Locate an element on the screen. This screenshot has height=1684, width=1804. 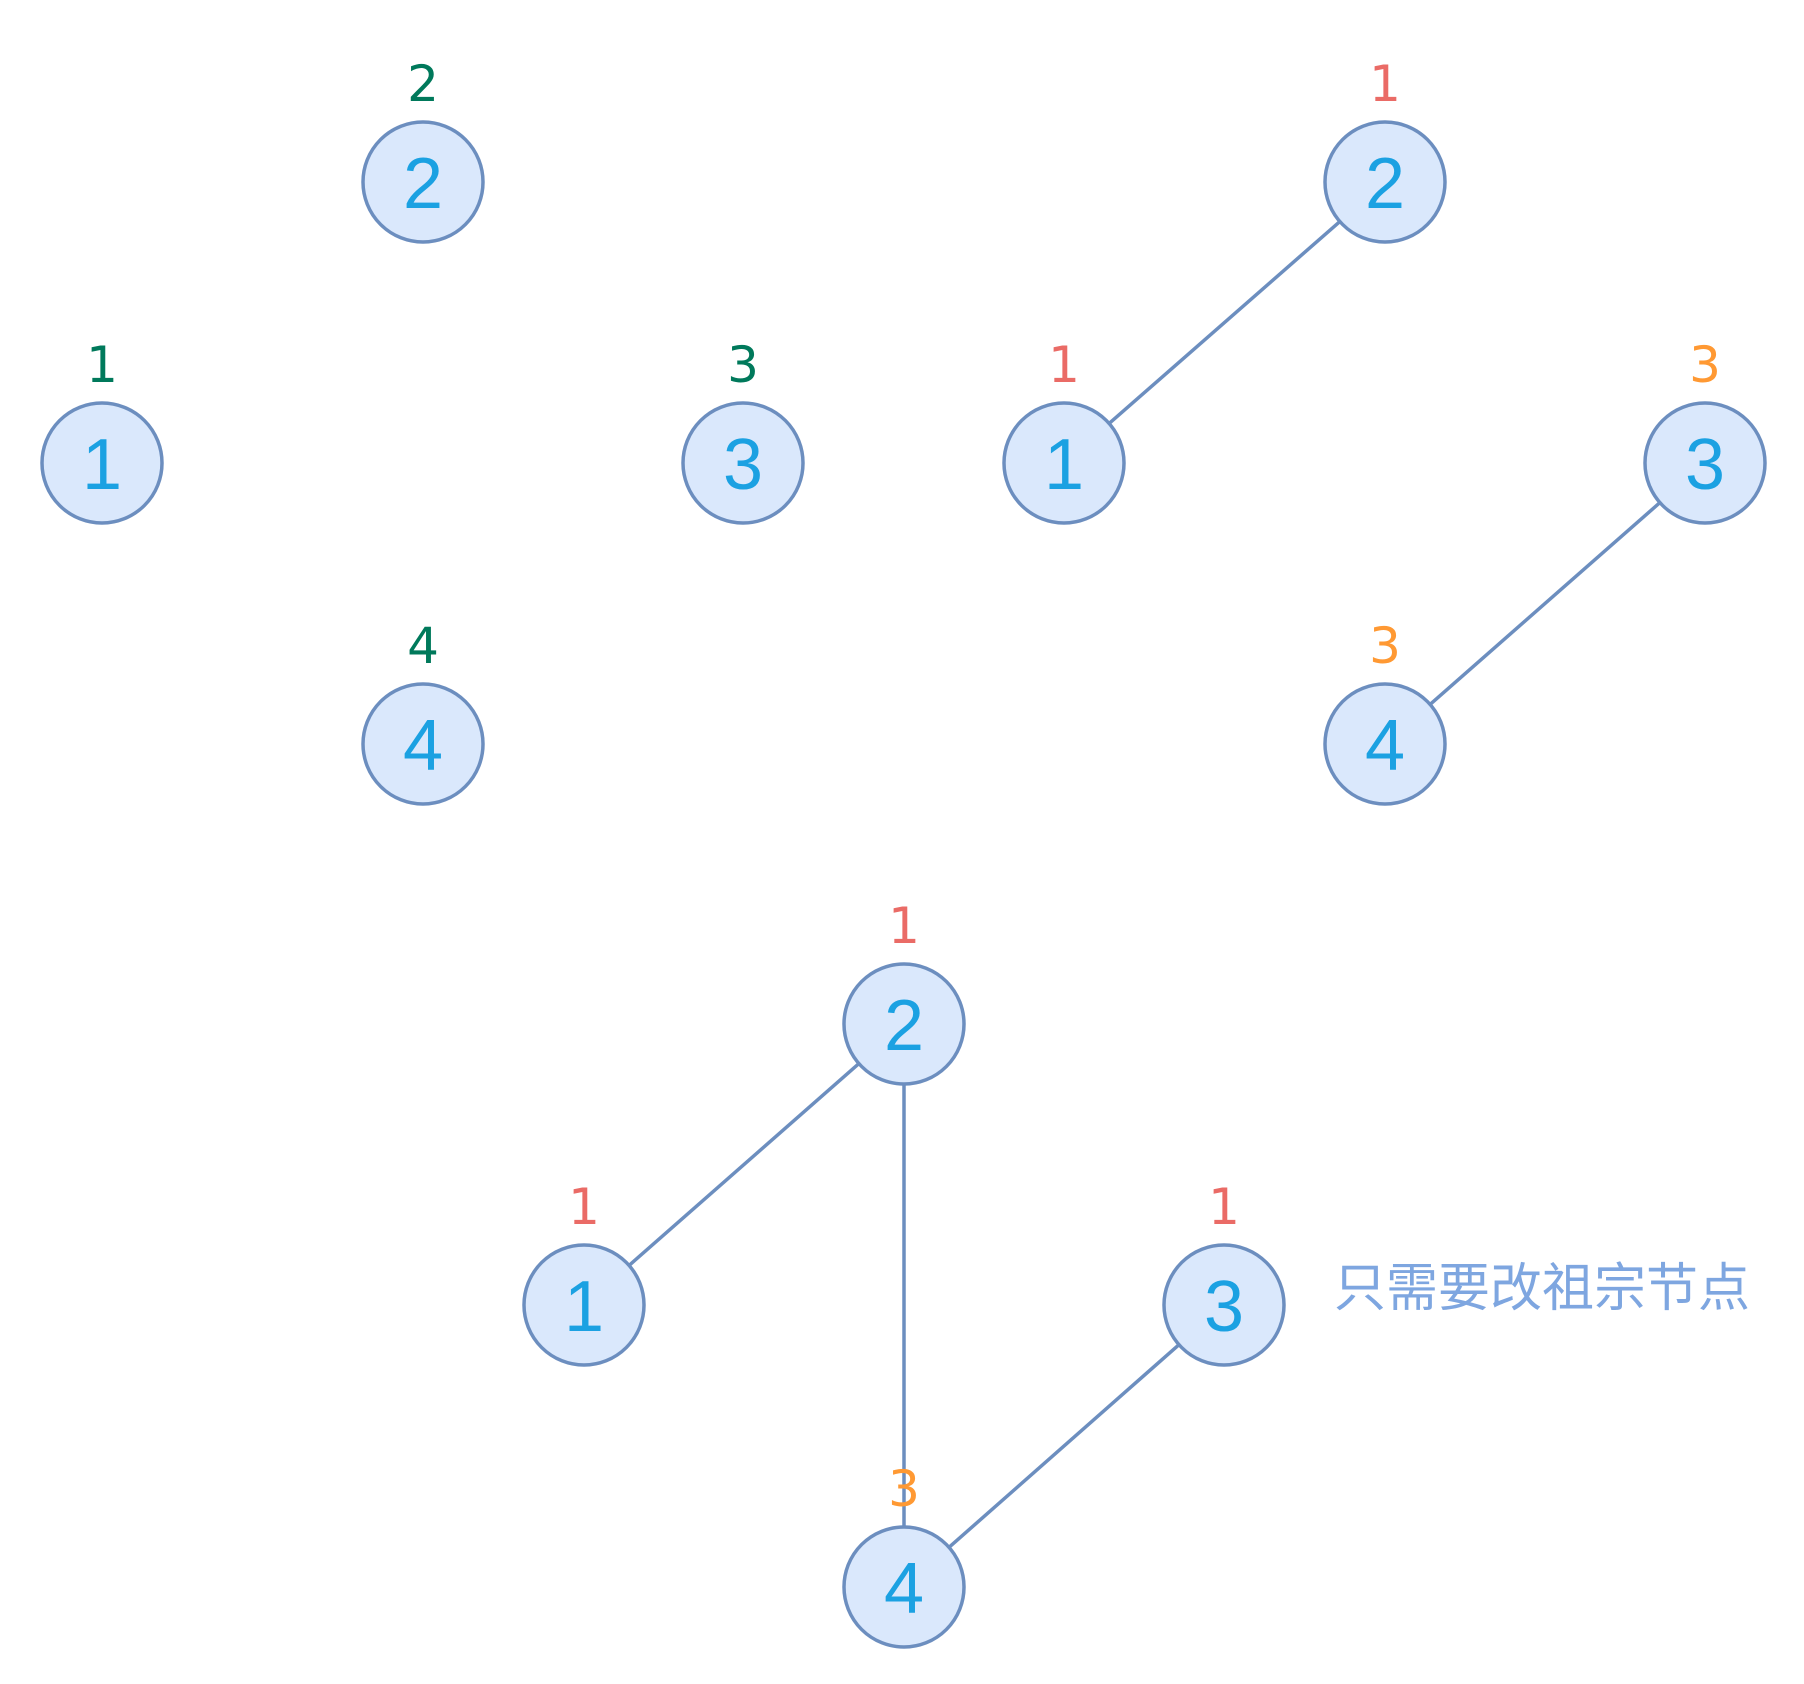
node-merged-2: 21 is located at coordinates (904, 991).